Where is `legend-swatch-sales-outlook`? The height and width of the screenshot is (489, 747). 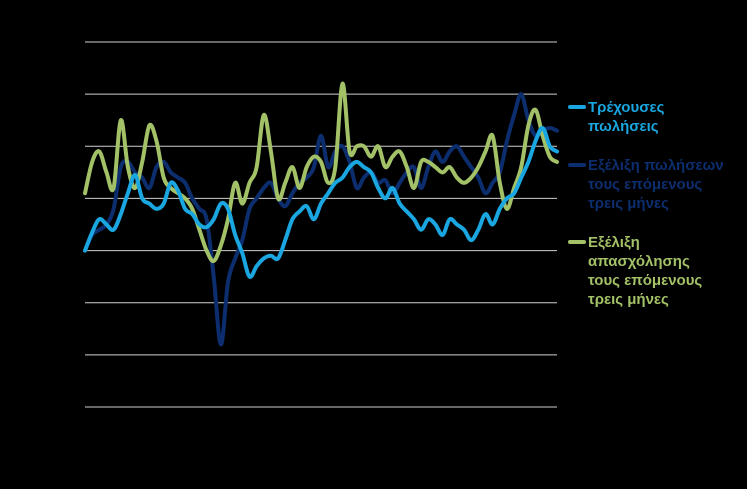
legend-swatch-sales-outlook is located at coordinates (577, 165).